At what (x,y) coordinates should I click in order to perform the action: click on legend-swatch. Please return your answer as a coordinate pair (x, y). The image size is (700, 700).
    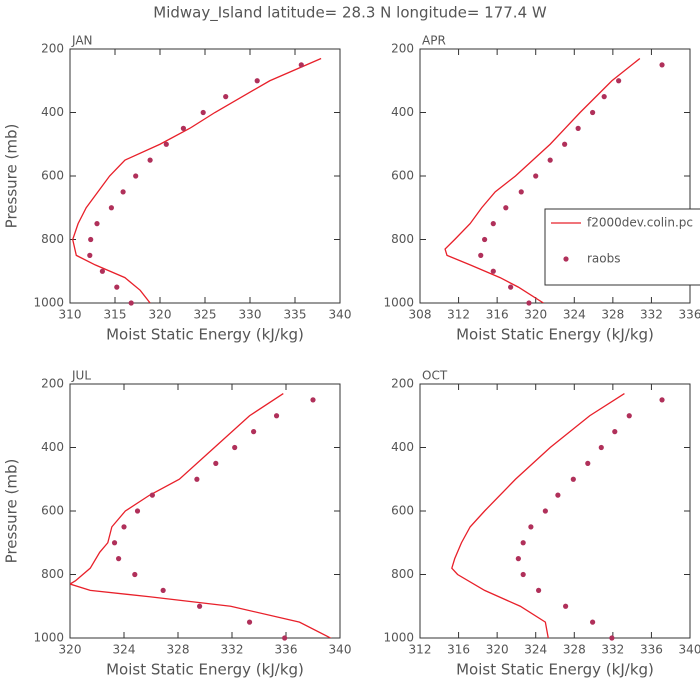
    Looking at the image, I should click on (566, 259).